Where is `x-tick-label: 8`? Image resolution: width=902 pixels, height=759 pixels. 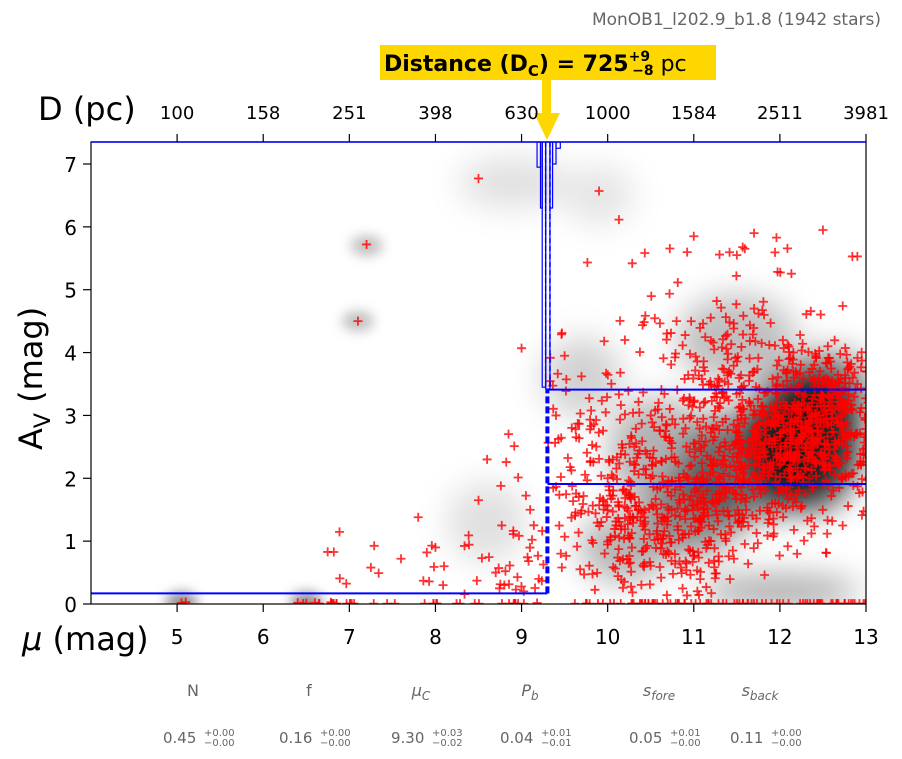 x-tick-label: 8 is located at coordinates (435, 637).